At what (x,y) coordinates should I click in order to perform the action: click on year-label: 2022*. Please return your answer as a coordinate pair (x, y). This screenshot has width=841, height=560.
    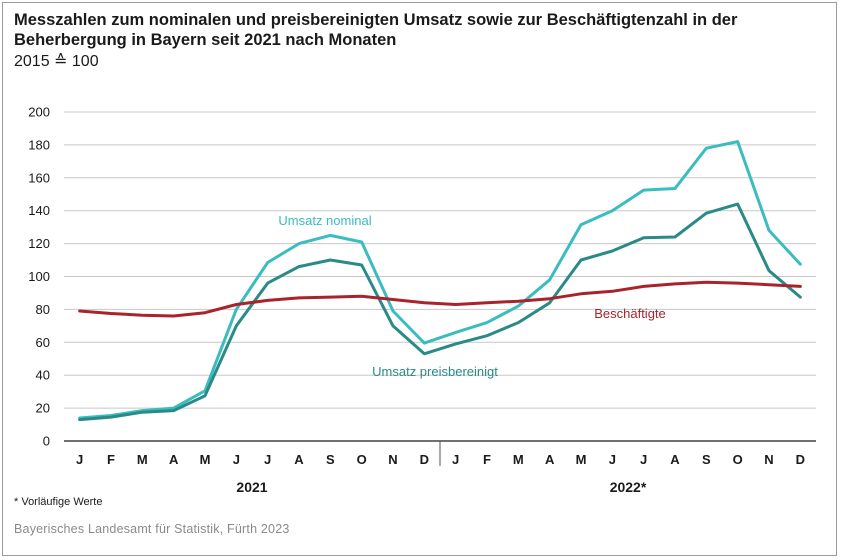
    Looking at the image, I should click on (628, 487).